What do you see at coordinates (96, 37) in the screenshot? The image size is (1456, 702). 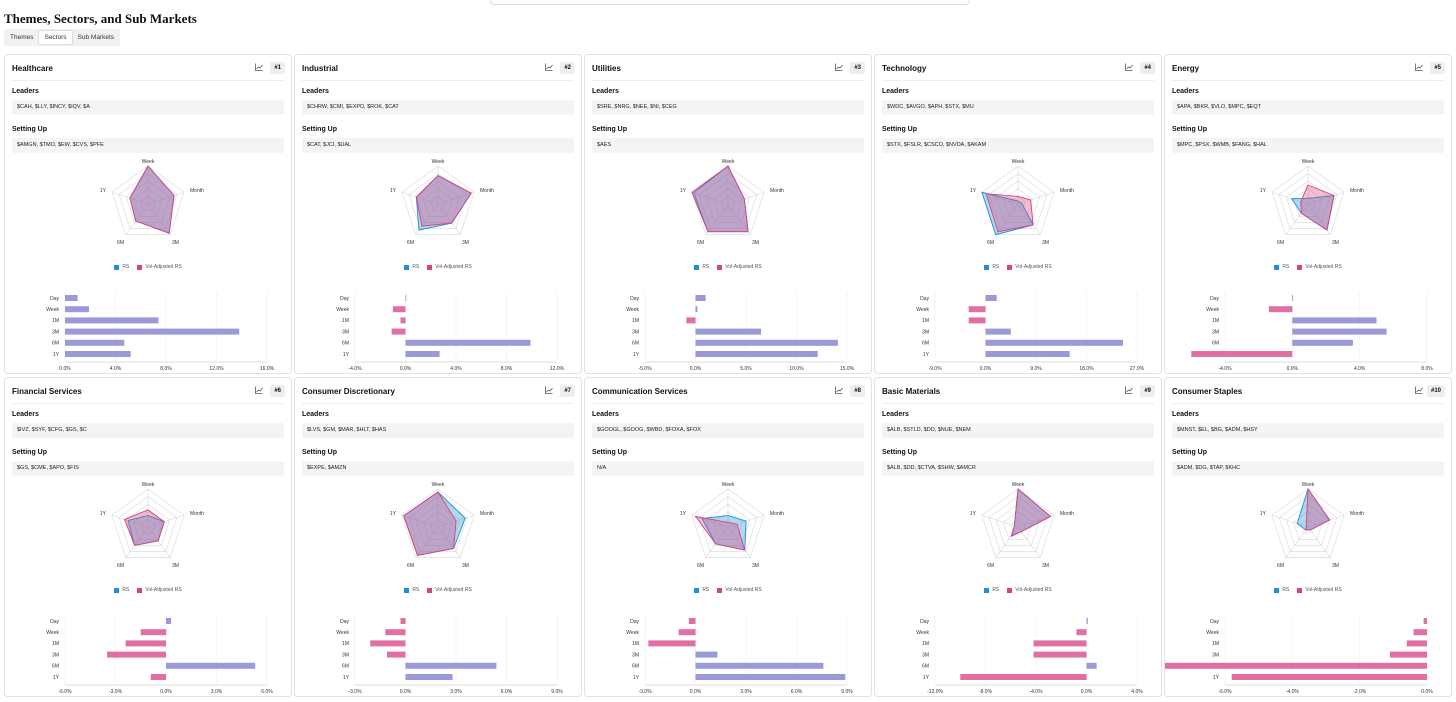 I see `tab-sub-markets: Sub Markets` at bounding box center [96, 37].